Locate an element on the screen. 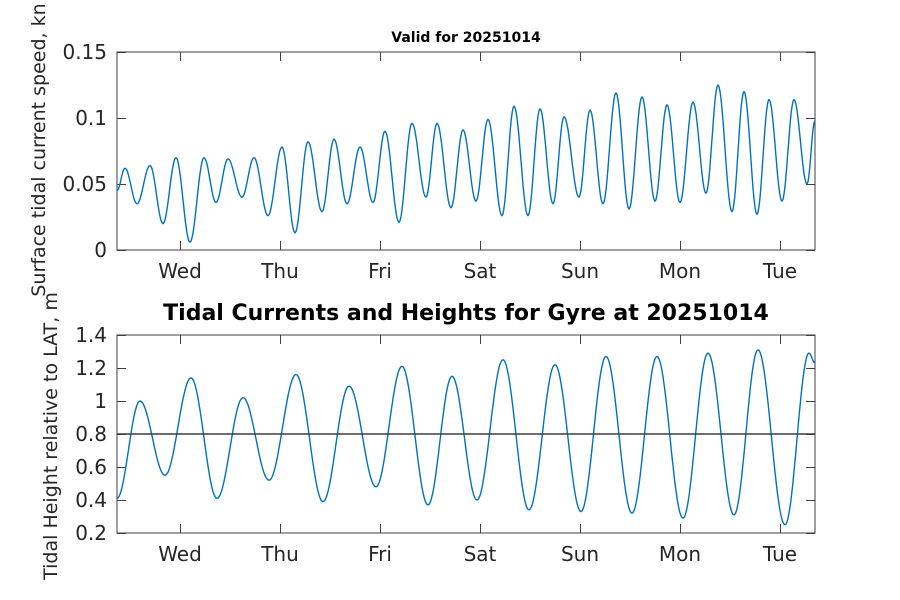 This screenshot has height=600, width=900. subplot-title-valid-for: Valid for 20251014 is located at coordinates (466, 38).